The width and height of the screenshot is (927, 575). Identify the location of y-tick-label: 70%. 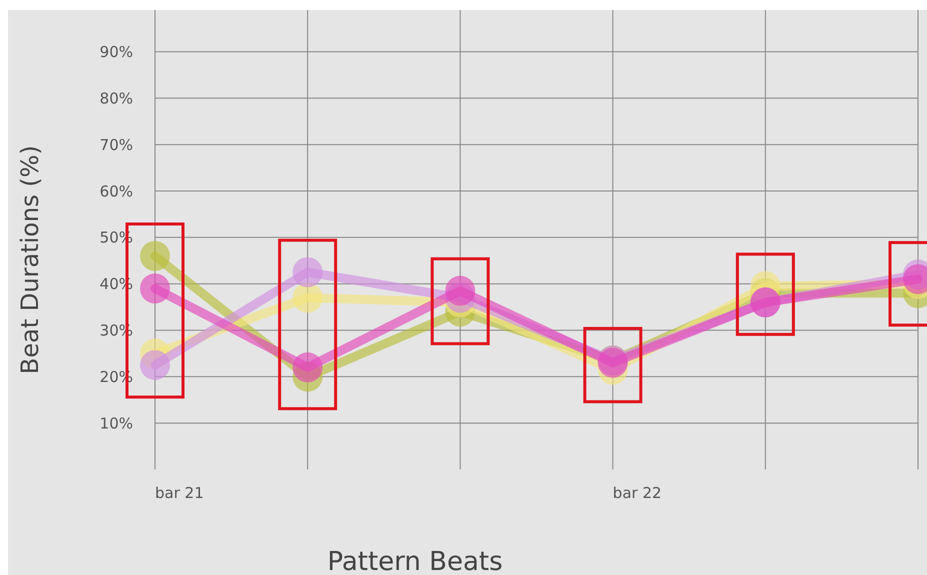
(116, 145).